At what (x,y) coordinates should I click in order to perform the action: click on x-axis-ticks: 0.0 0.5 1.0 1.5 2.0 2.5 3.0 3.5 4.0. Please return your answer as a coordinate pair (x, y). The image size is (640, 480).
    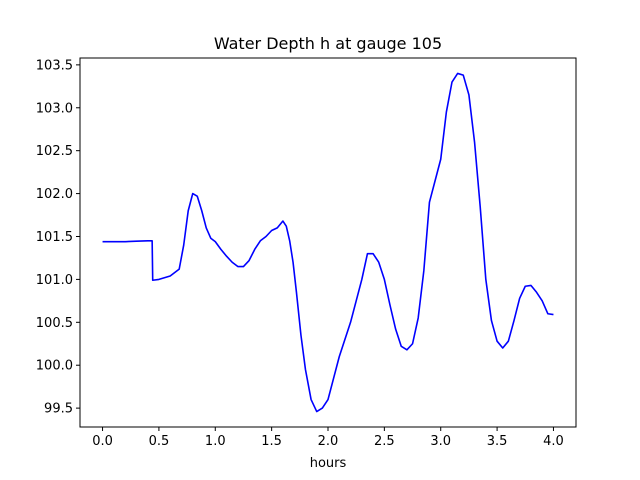
    Looking at the image, I should click on (328, 438).